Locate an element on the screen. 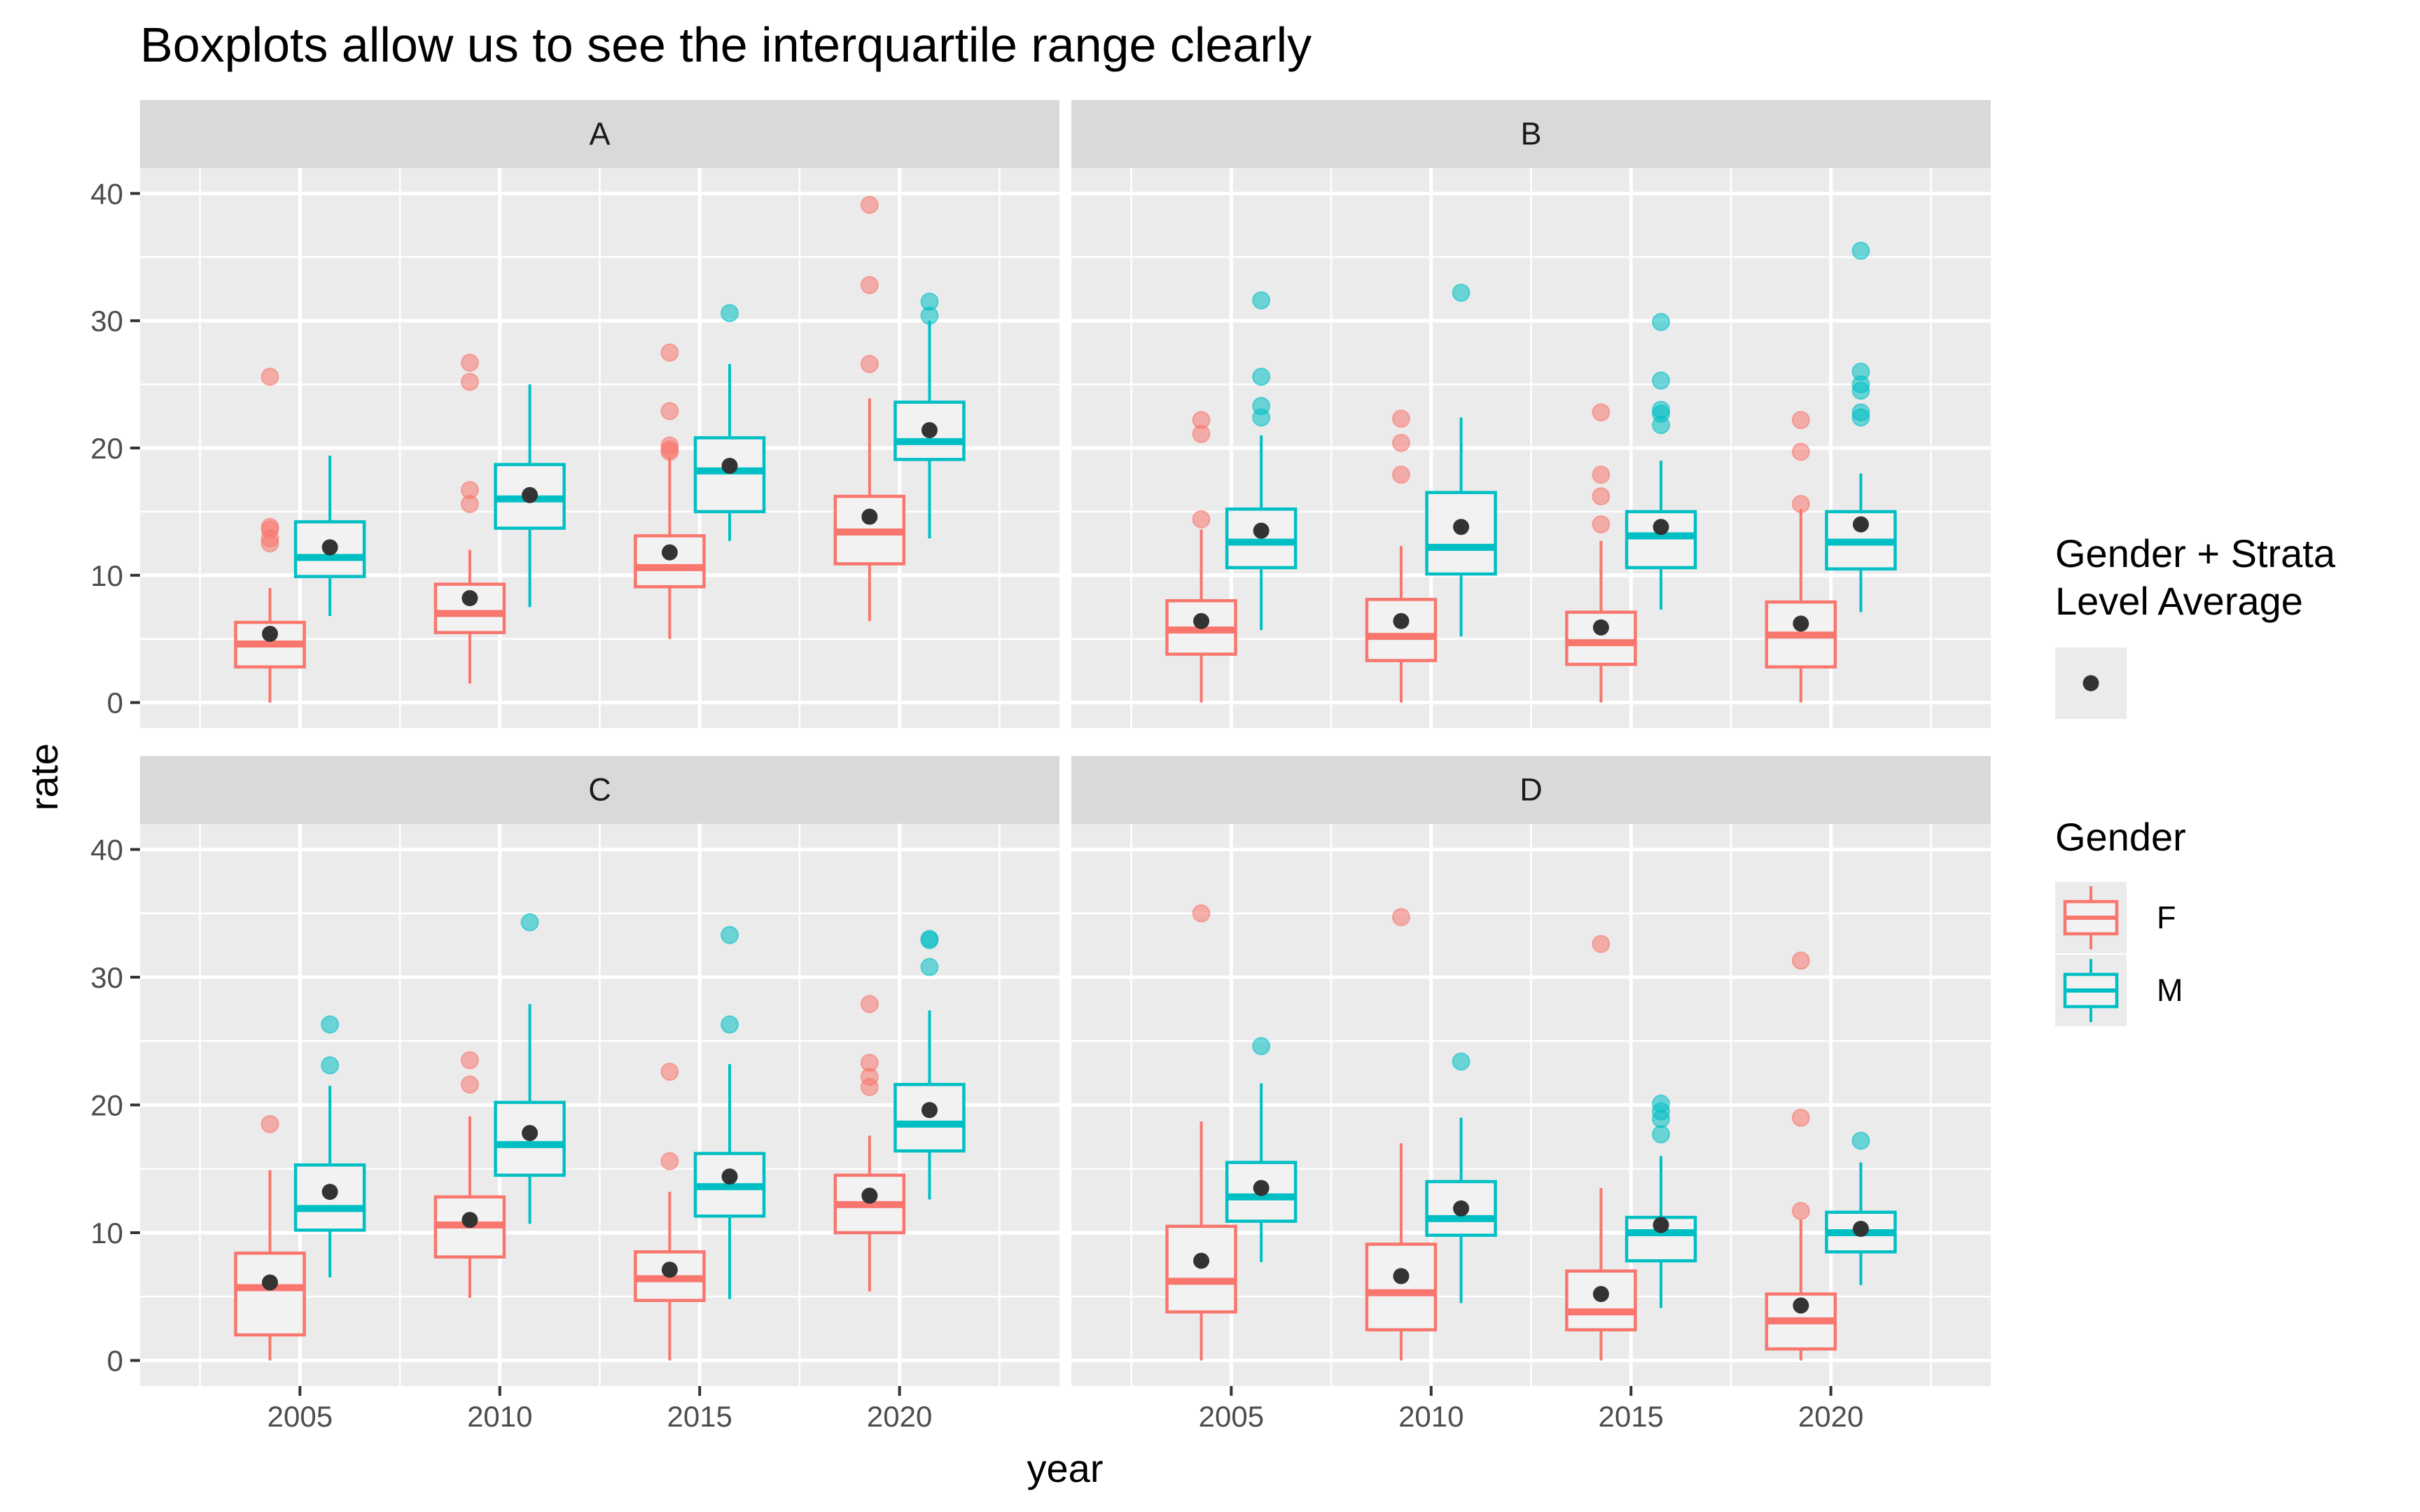 This screenshot has height=1512, width=2420. y-tick-label: 20 is located at coordinates (106, 1105).